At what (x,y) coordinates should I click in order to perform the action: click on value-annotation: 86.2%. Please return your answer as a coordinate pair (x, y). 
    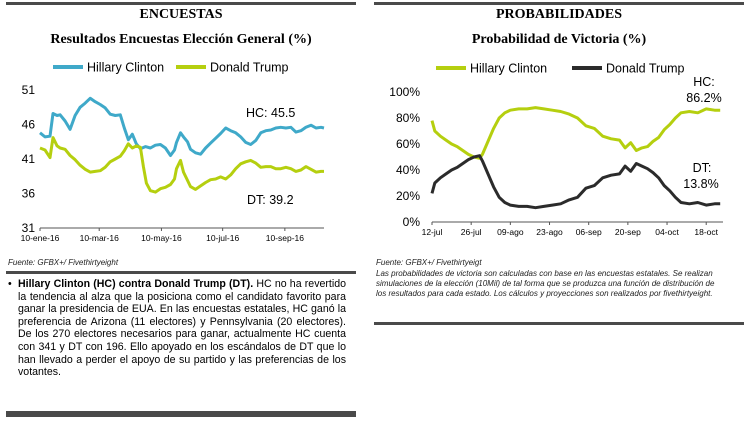
    Looking at the image, I should click on (703, 98).